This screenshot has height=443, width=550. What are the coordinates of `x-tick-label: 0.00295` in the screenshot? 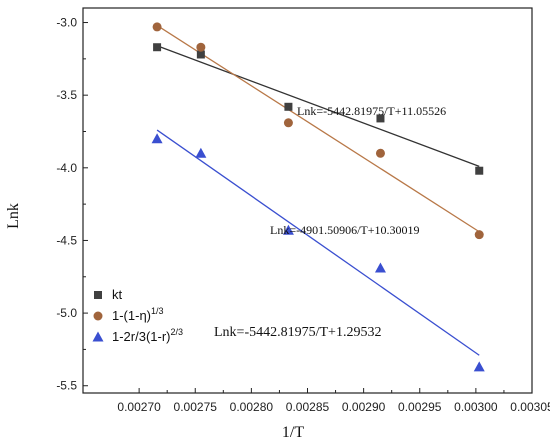 It's located at (420, 407).